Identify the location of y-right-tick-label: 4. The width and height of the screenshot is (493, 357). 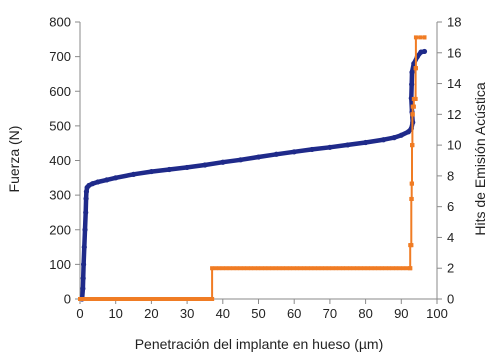
(450, 237).